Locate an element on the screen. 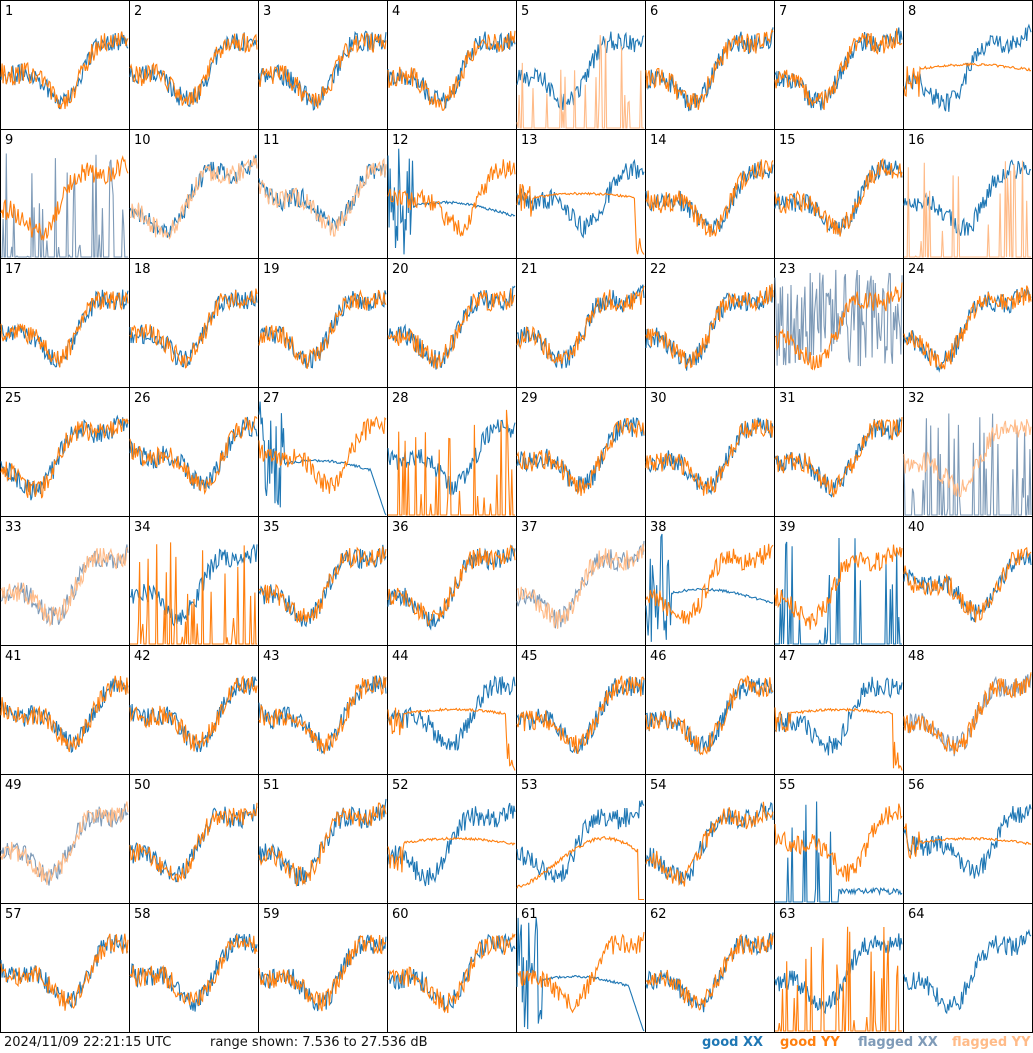 The height and width of the screenshot is (1053, 1033). panel-label: 45 is located at coordinates (529, 656).